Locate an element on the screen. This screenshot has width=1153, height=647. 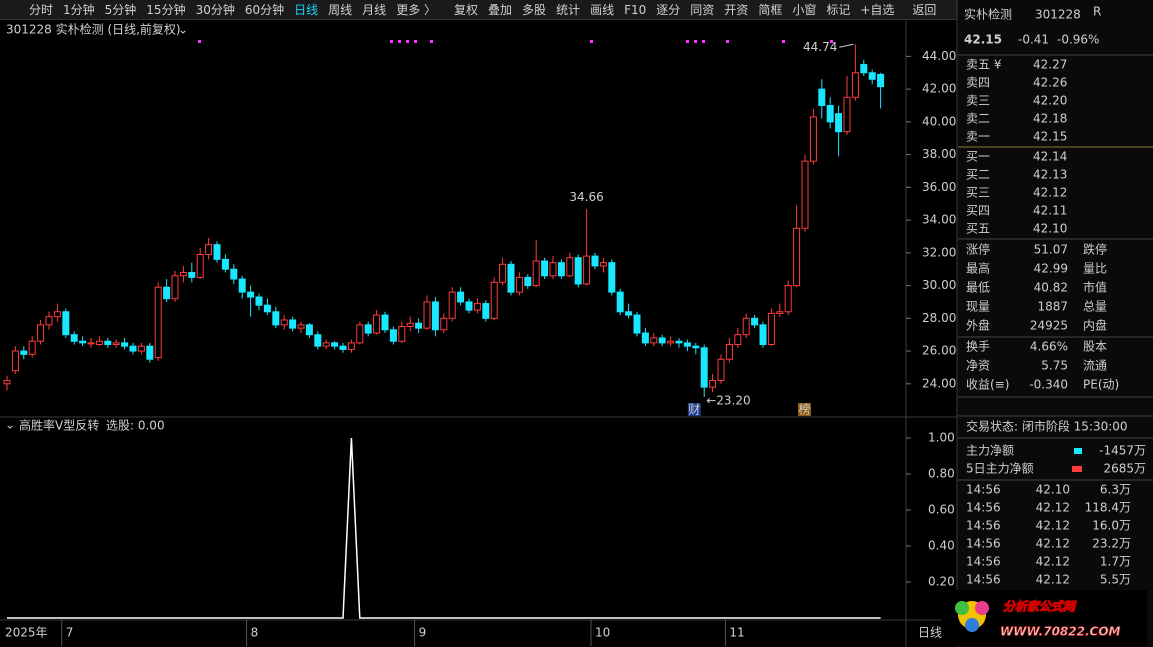
toolbar-button: 画线 is located at coordinates (602, 10).